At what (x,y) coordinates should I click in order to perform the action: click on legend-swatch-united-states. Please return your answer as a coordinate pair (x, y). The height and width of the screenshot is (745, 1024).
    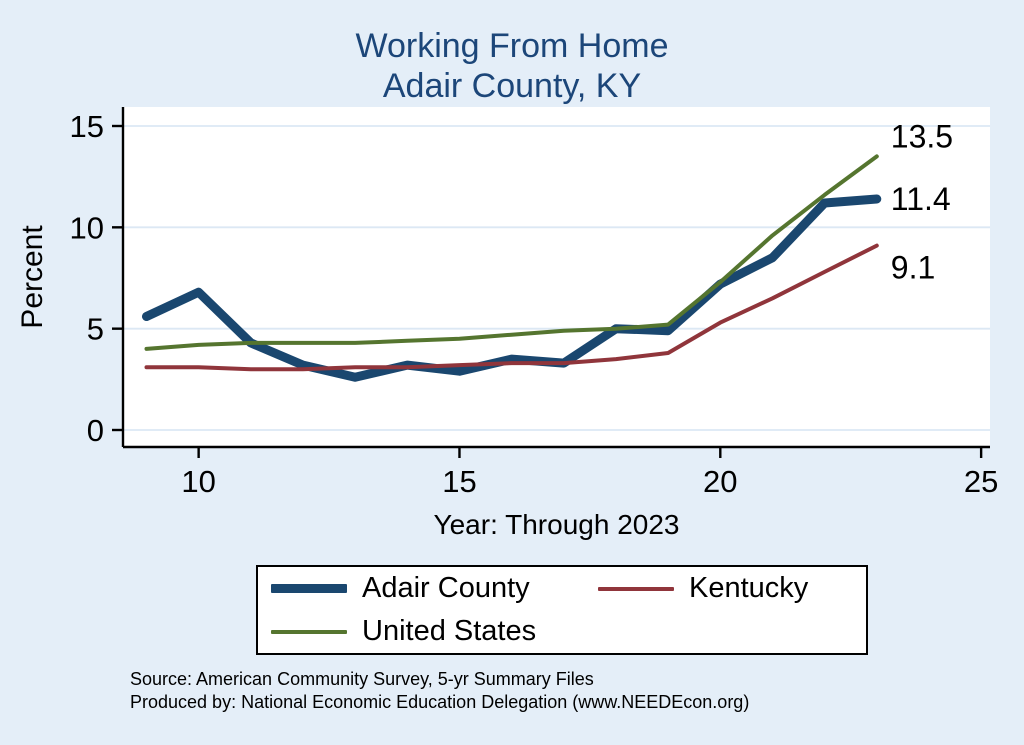
    Looking at the image, I should click on (309, 631).